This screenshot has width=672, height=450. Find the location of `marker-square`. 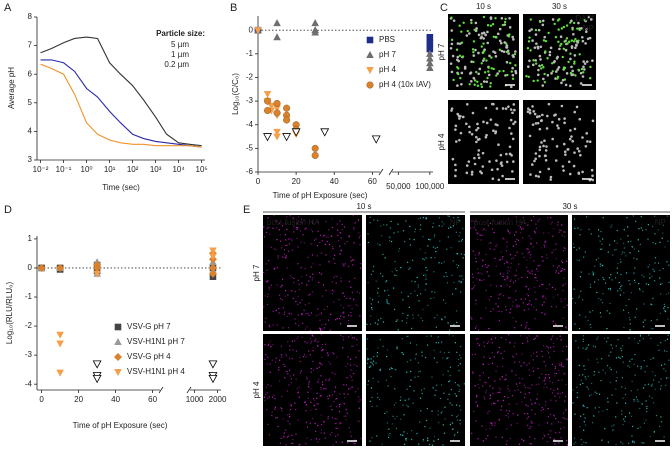

marker-square is located at coordinates (430, 49).